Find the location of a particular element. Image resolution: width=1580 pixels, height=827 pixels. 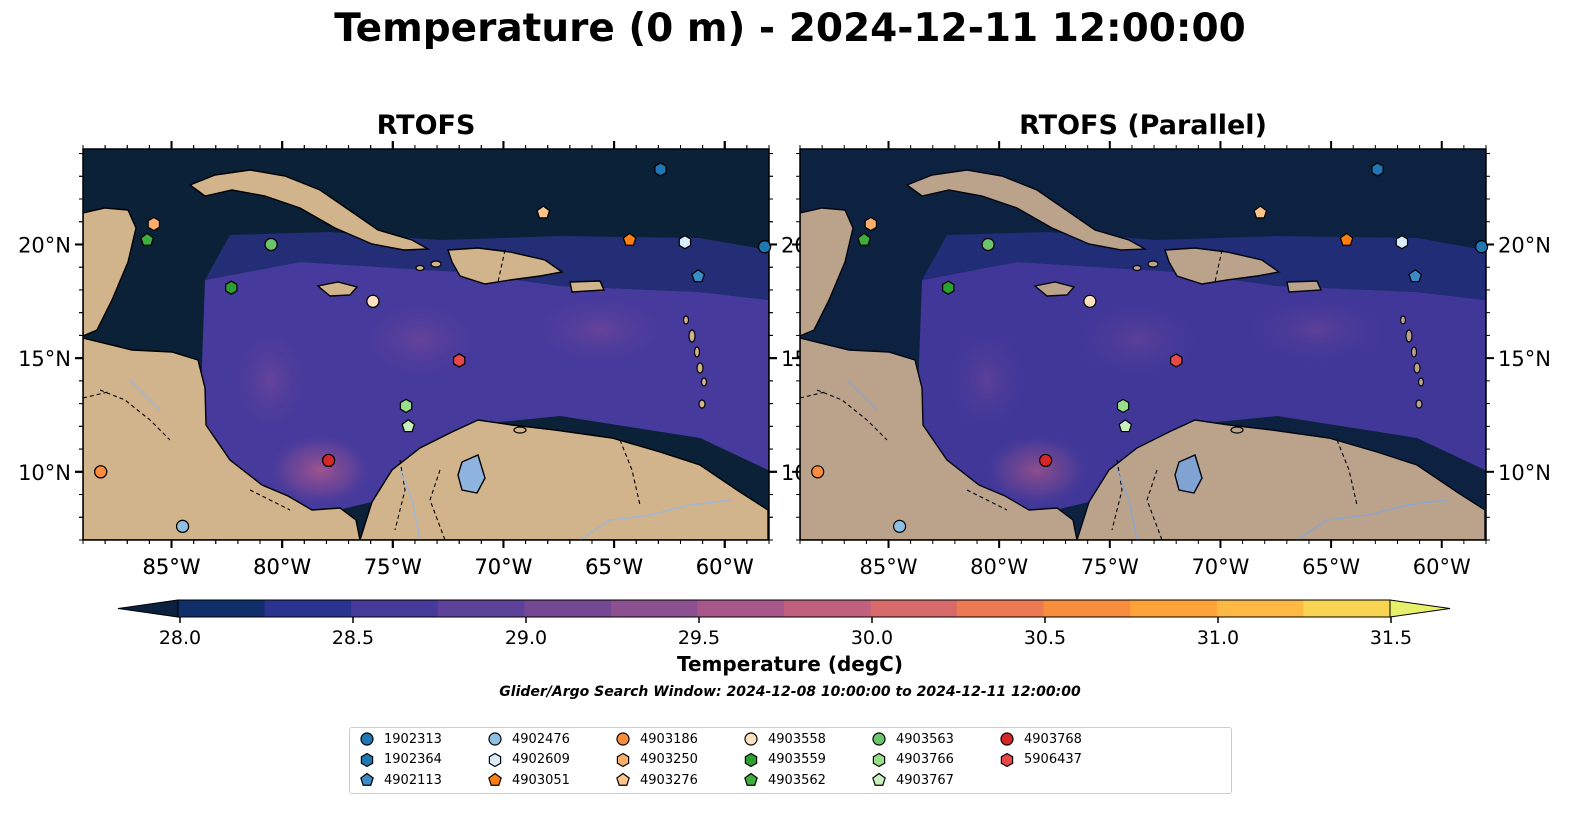

legend-item-4903766: 4903766 is located at coordinates (912, 760).